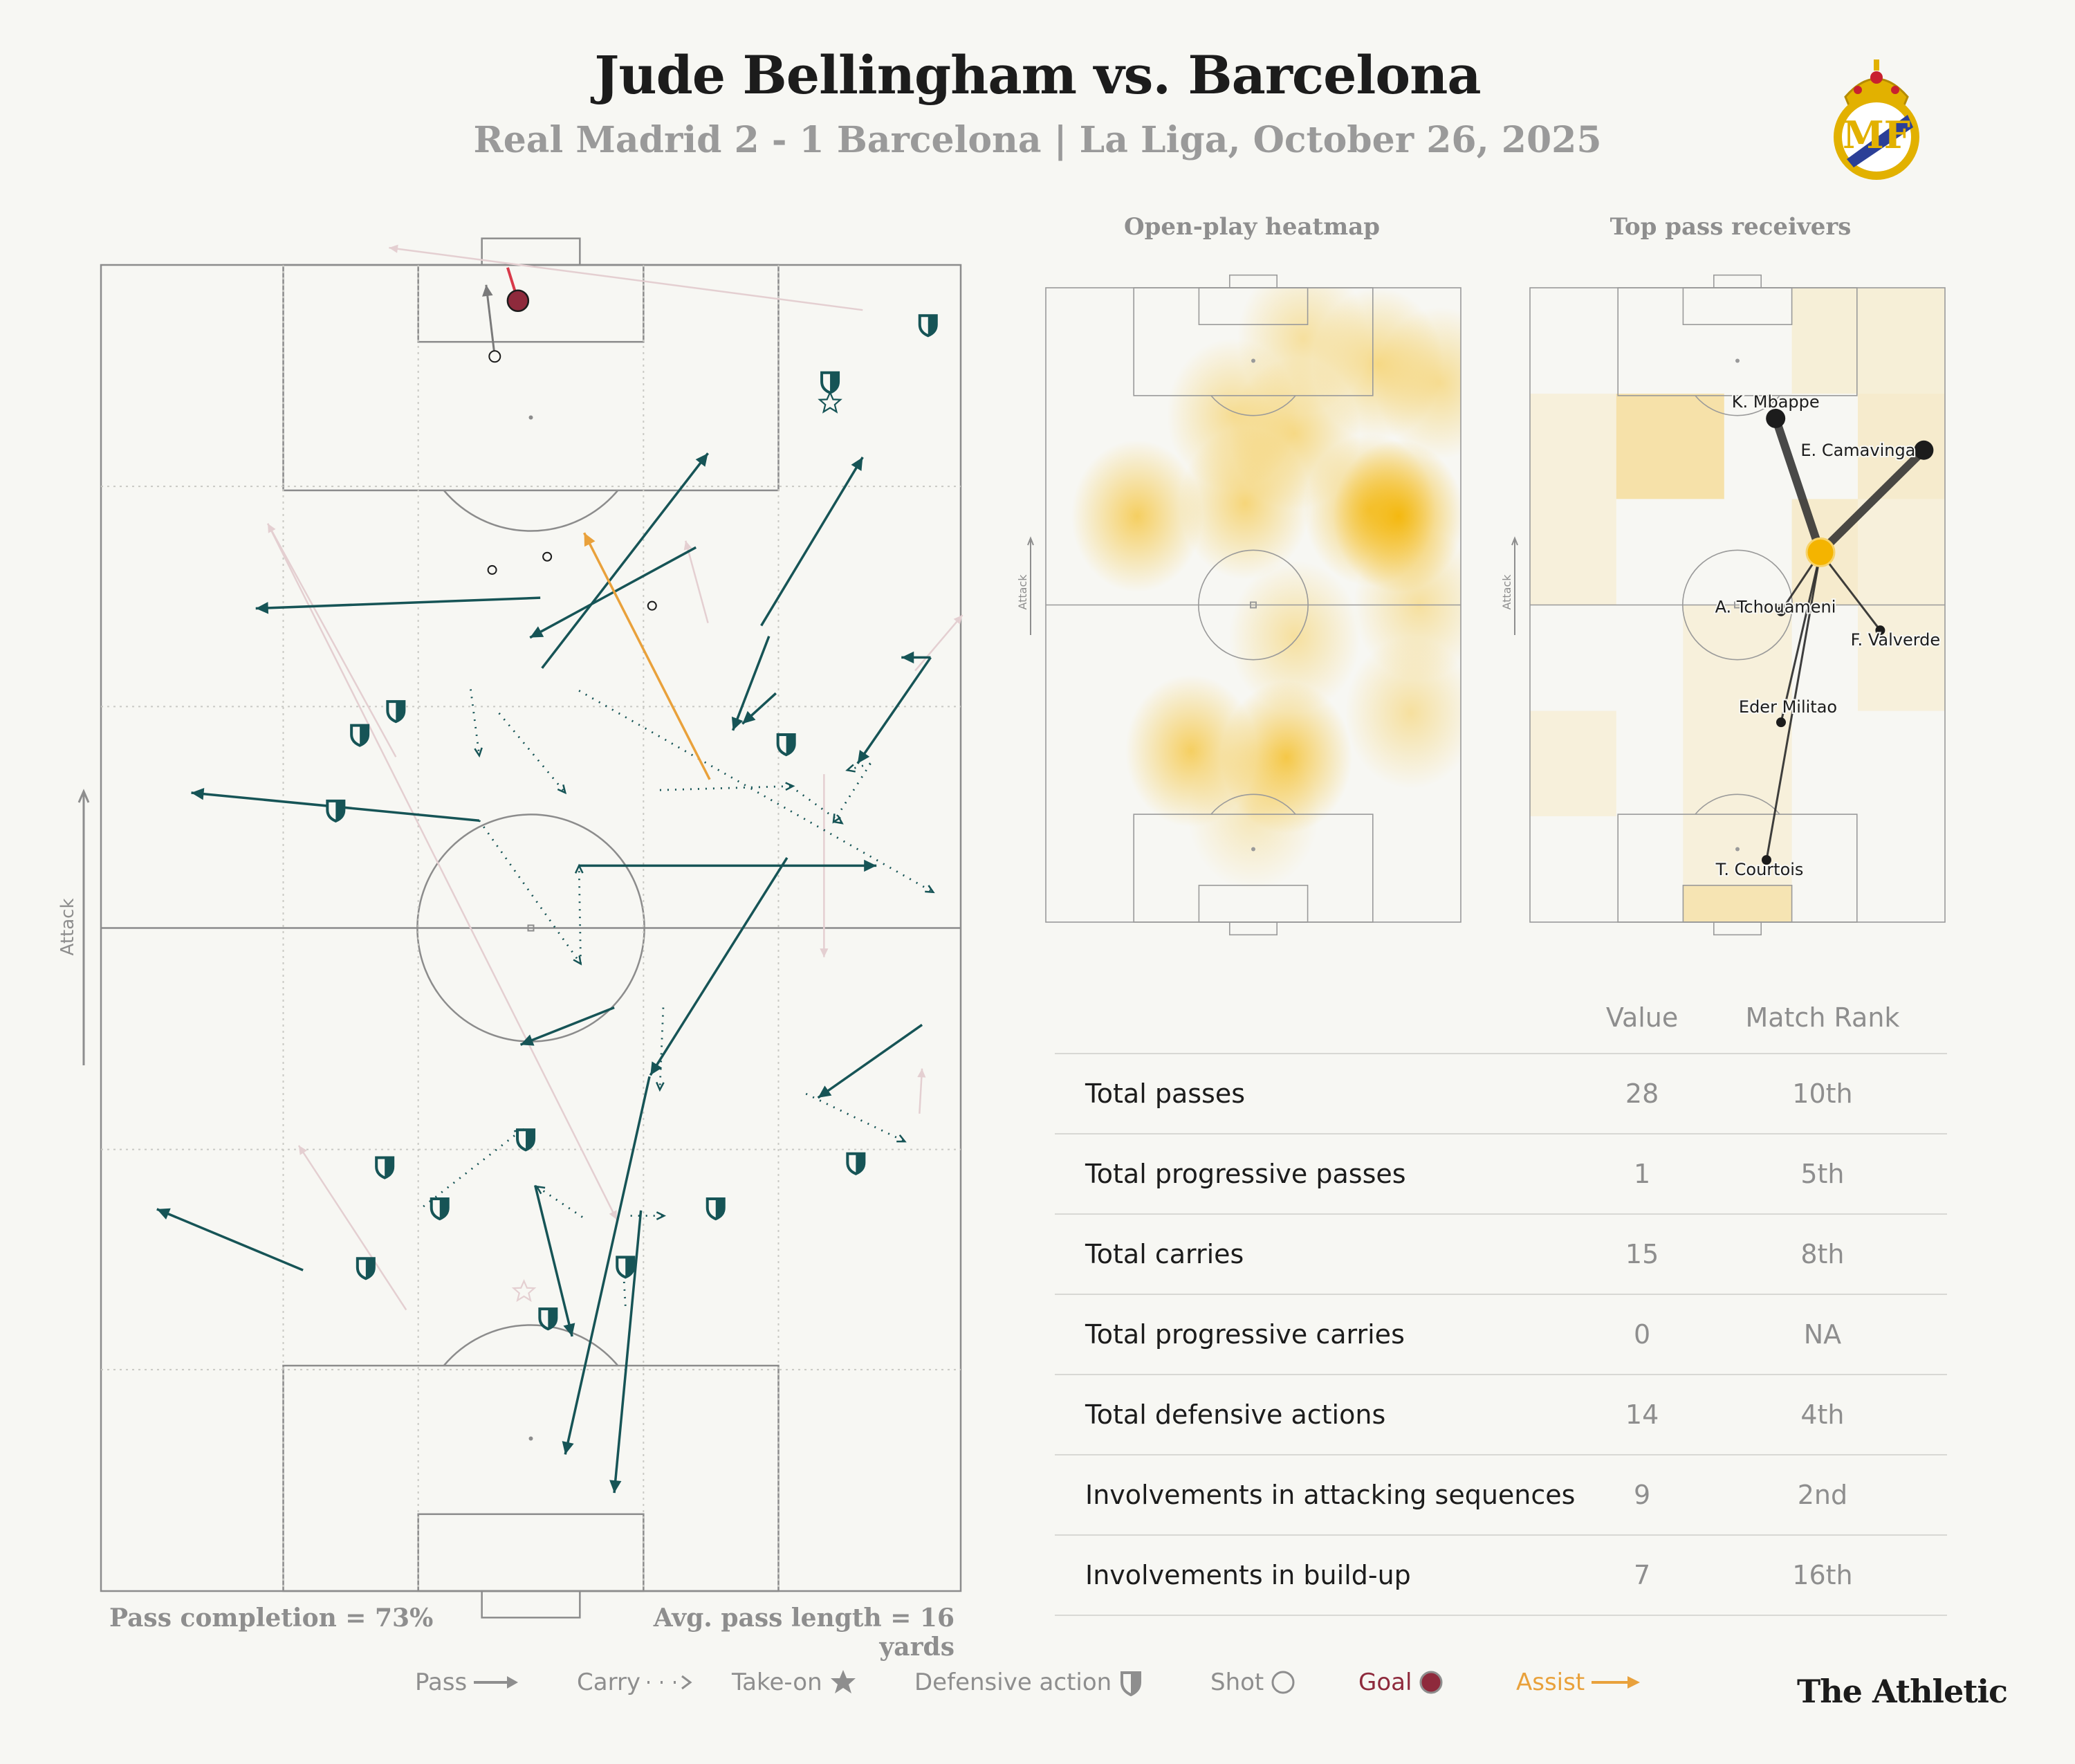 The height and width of the screenshot is (1764, 2075). Describe the element at coordinates (496, 1682) in the screenshot. I see `pass-arrow-icon` at that location.